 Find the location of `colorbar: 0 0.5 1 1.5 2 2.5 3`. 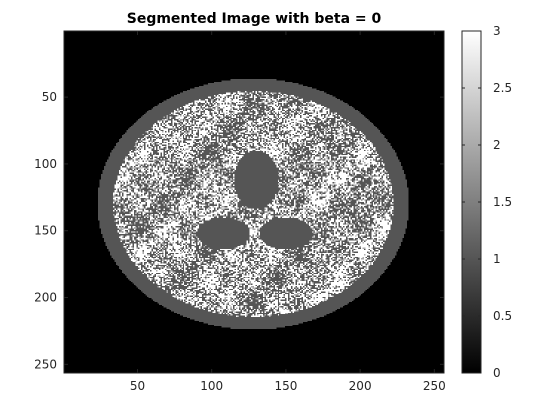

colorbar: 0 0.5 1 1.5 2 2.5 3 is located at coordinates (486, 202).